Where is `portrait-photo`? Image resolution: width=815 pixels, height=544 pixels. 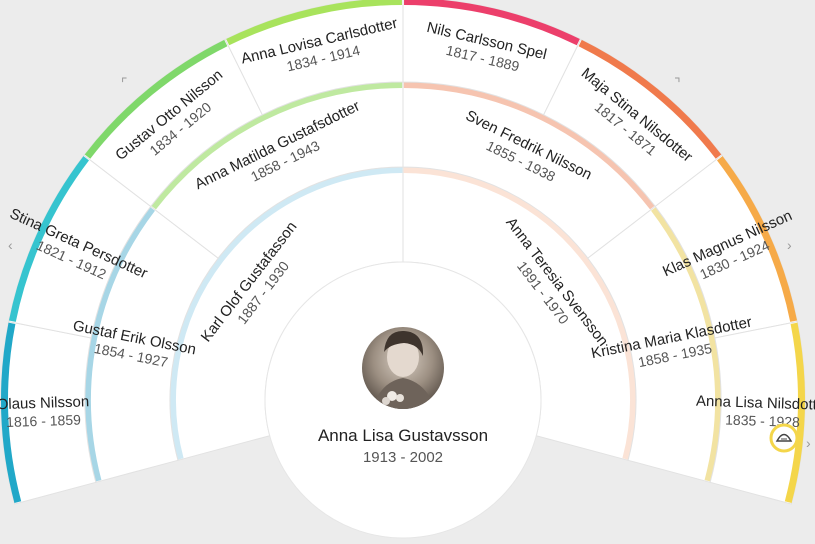 portrait-photo is located at coordinates (403, 368).